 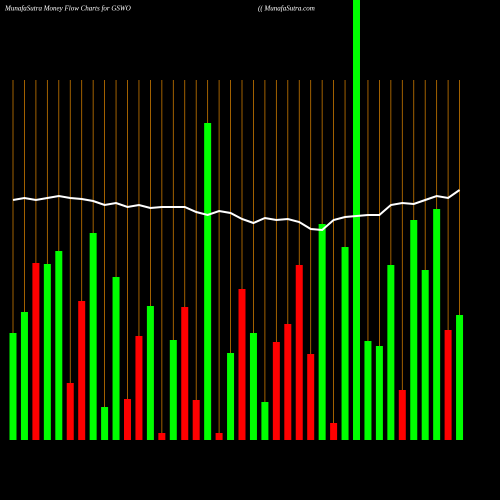 What do you see at coordinates (67, 9) in the screenshot?
I see `chart-title: MunafaSutra Money Flow Charts for GSWO` at bounding box center [67, 9].